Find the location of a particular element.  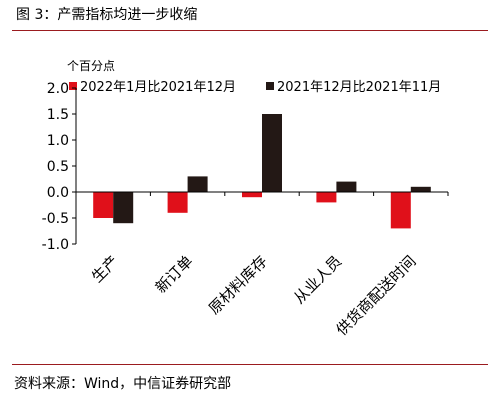

y-tick-label: -1.0 is located at coordinates (55, 245).